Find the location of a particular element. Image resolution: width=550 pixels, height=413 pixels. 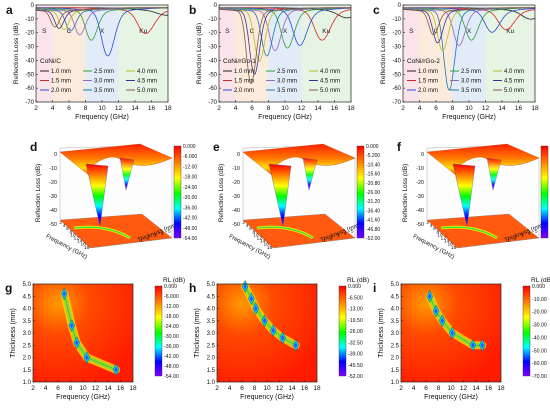

y-tick-label: 0 is located at coordinates (400, 6).